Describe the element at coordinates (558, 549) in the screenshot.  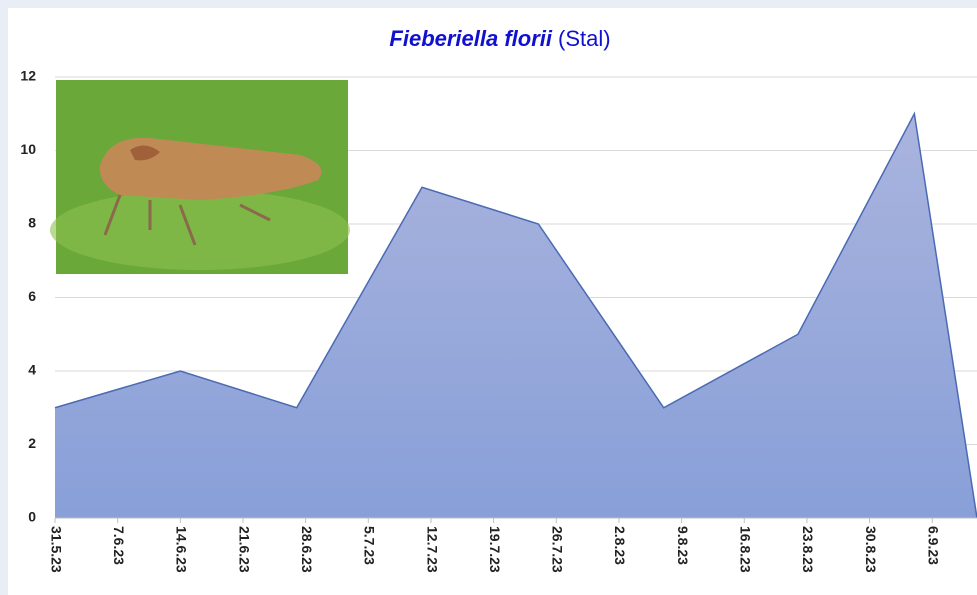
I see `x-tick-label: 26.7.23` at that location.